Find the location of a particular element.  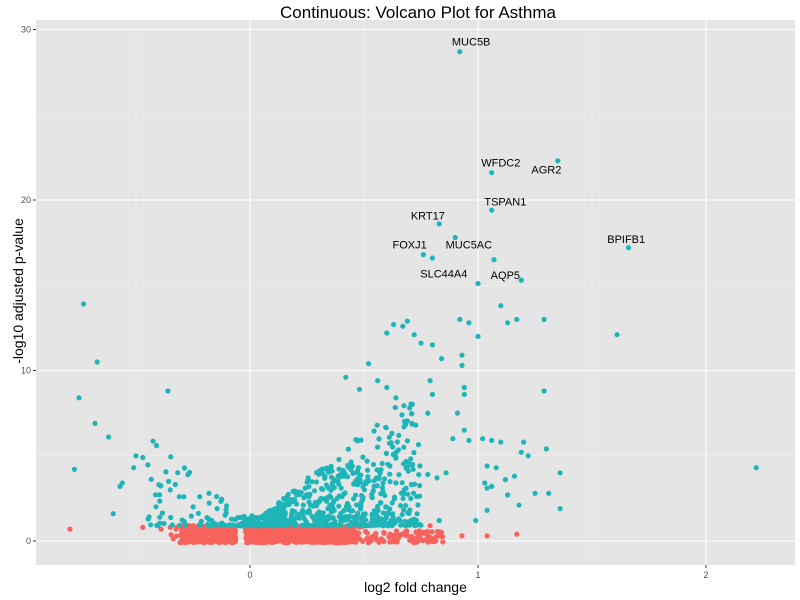

y-tick-label: 0 is located at coordinates (28, 541).